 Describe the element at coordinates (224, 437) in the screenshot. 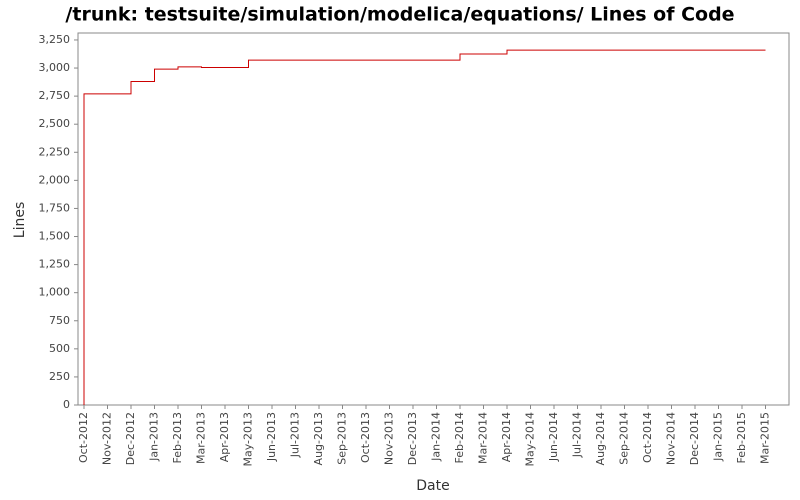

I see `x-tick-label: Apr-2013` at that location.